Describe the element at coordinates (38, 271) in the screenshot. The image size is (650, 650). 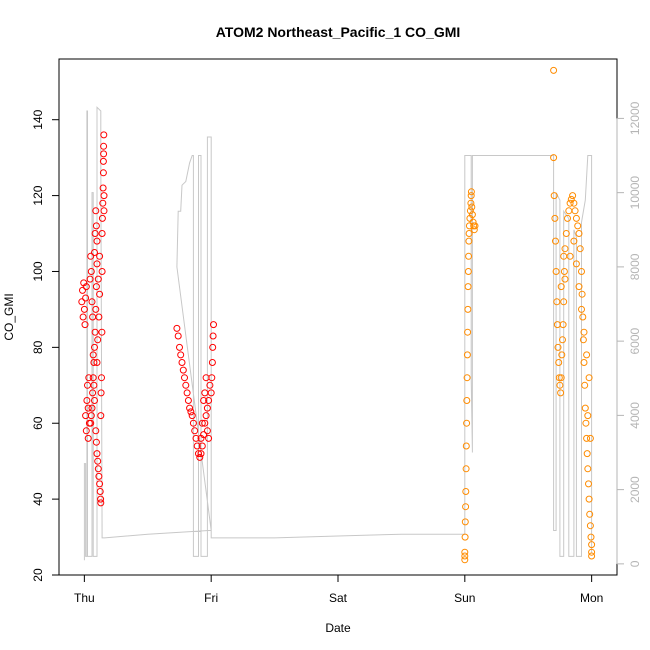
I see `y-tick-label-100: 100` at that location.